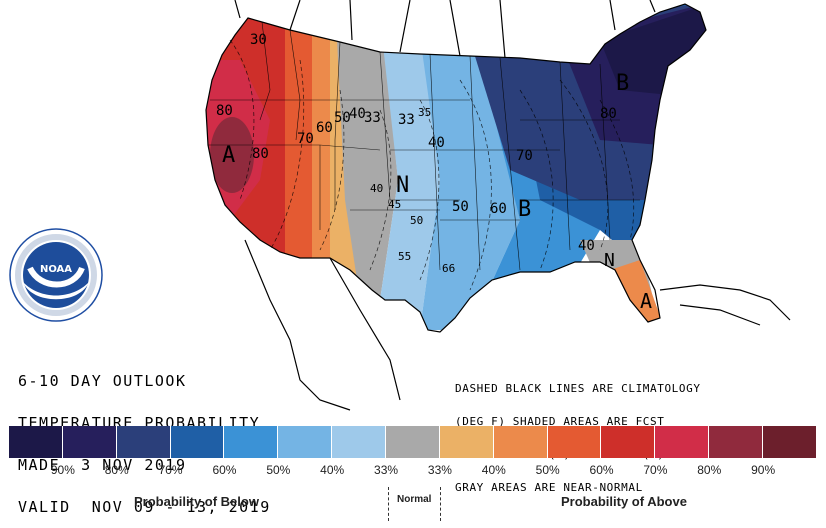  I want to click on iso-80-c: 80, so click(608, 114).